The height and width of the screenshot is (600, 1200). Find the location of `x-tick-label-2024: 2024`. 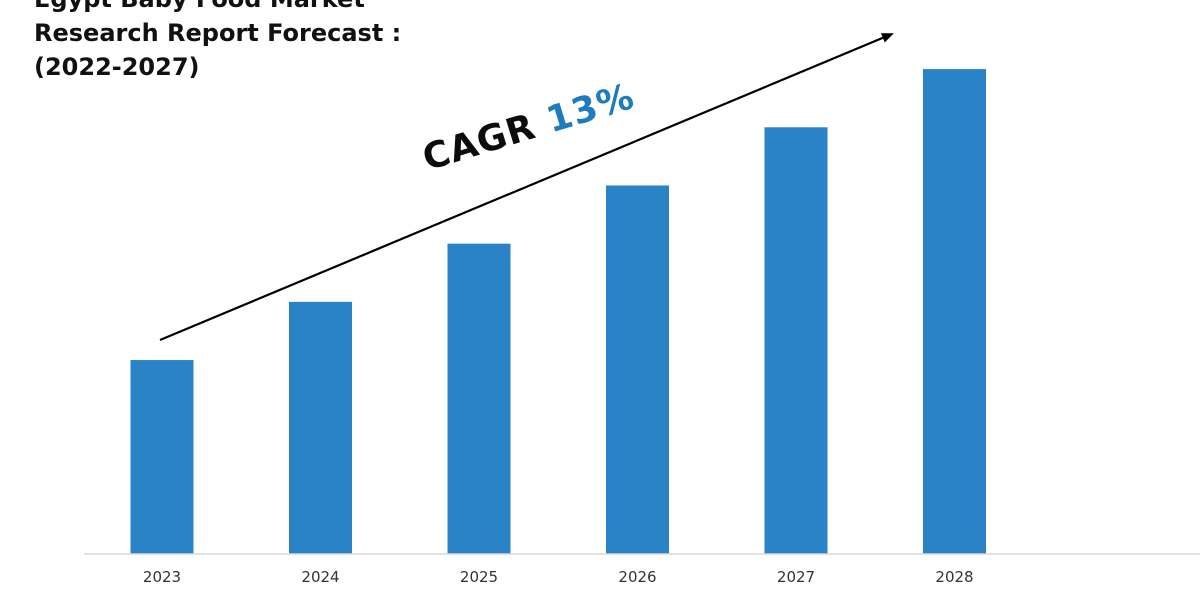

x-tick-label-2024: 2024 is located at coordinates (320, 577).